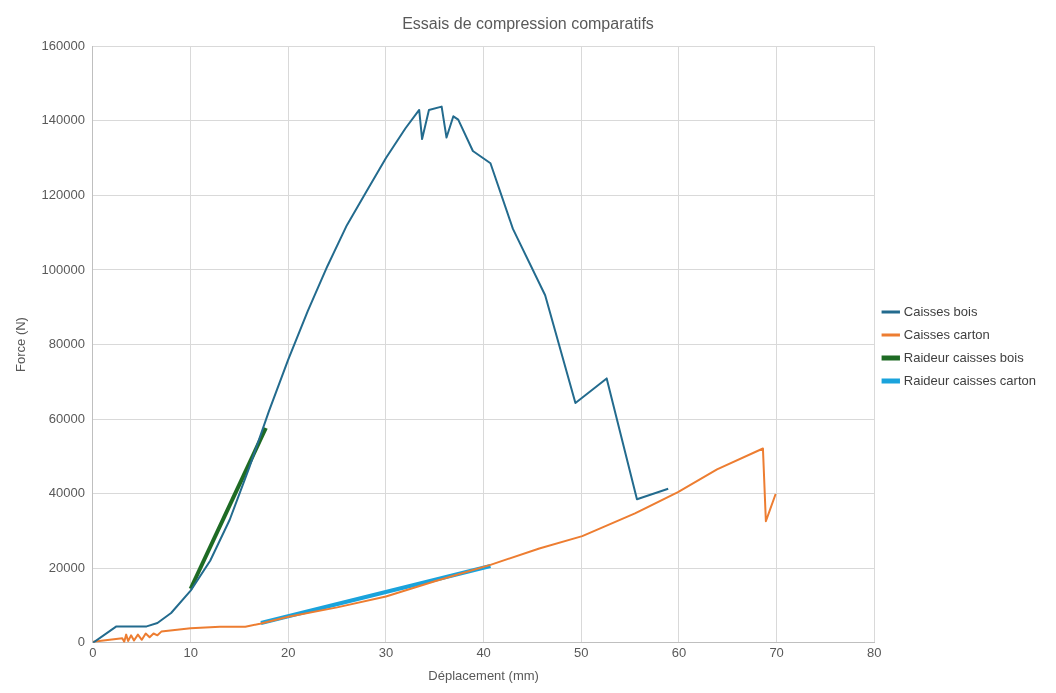  What do you see at coordinates (483, 653) in the screenshot?
I see `x-tick-label: 40` at bounding box center [483, 653].